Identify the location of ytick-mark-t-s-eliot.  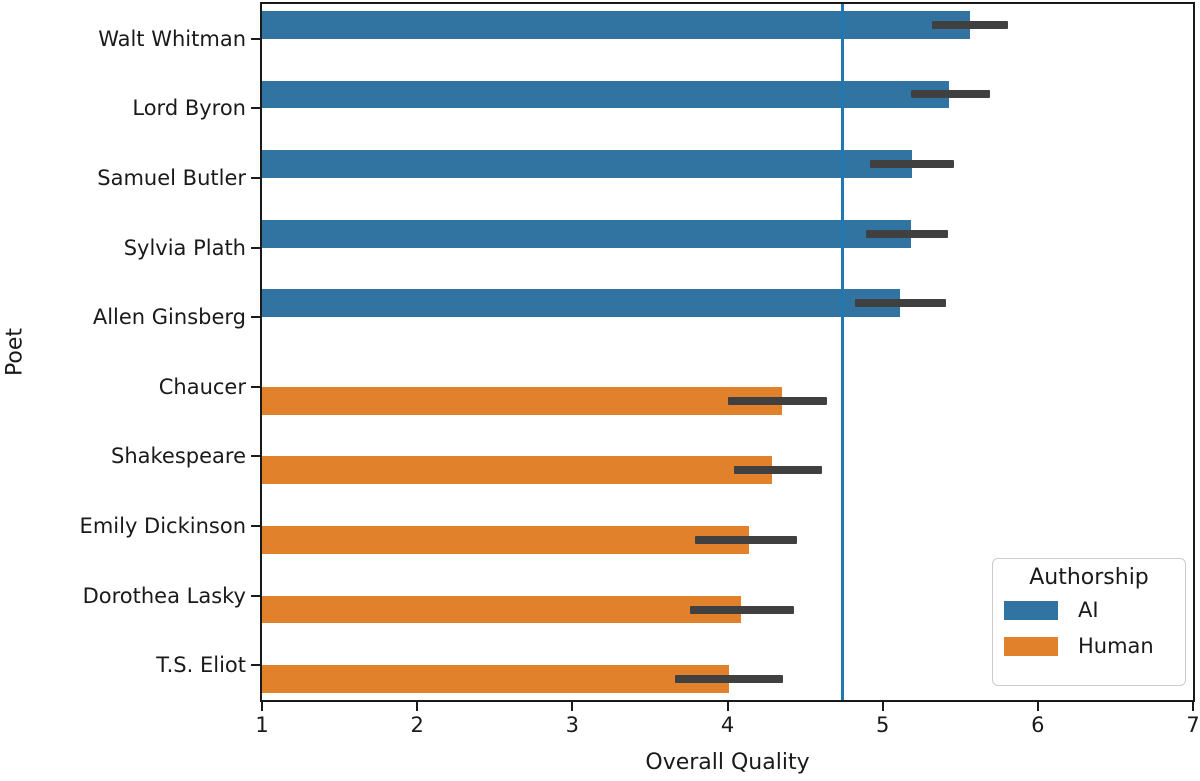
(255, 665).